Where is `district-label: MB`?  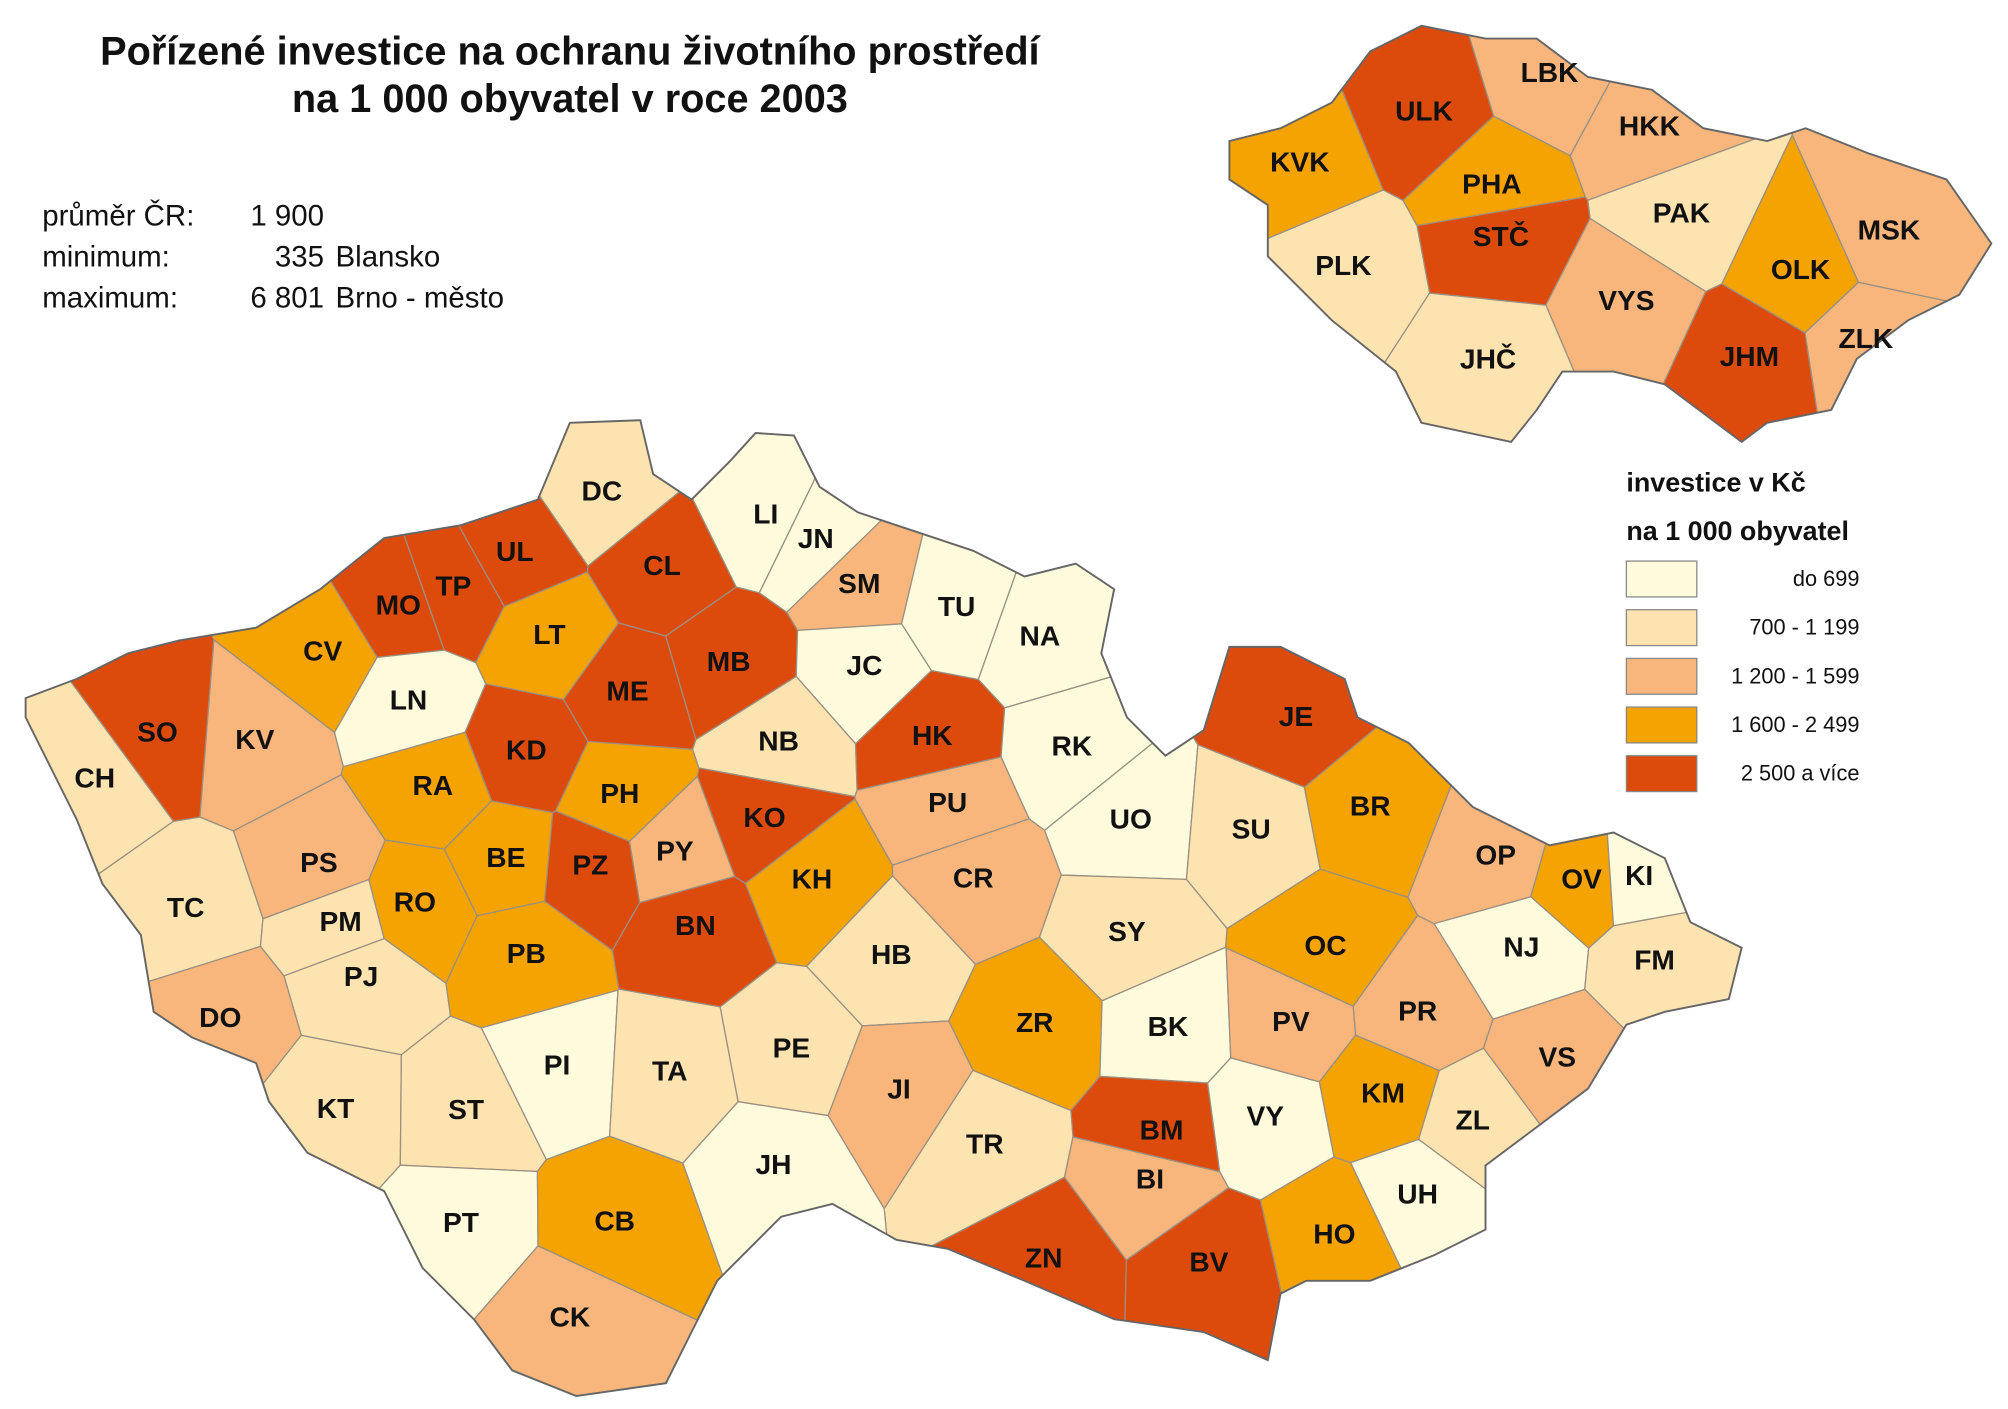
district-label: MB is located at coordinates (729, 661).